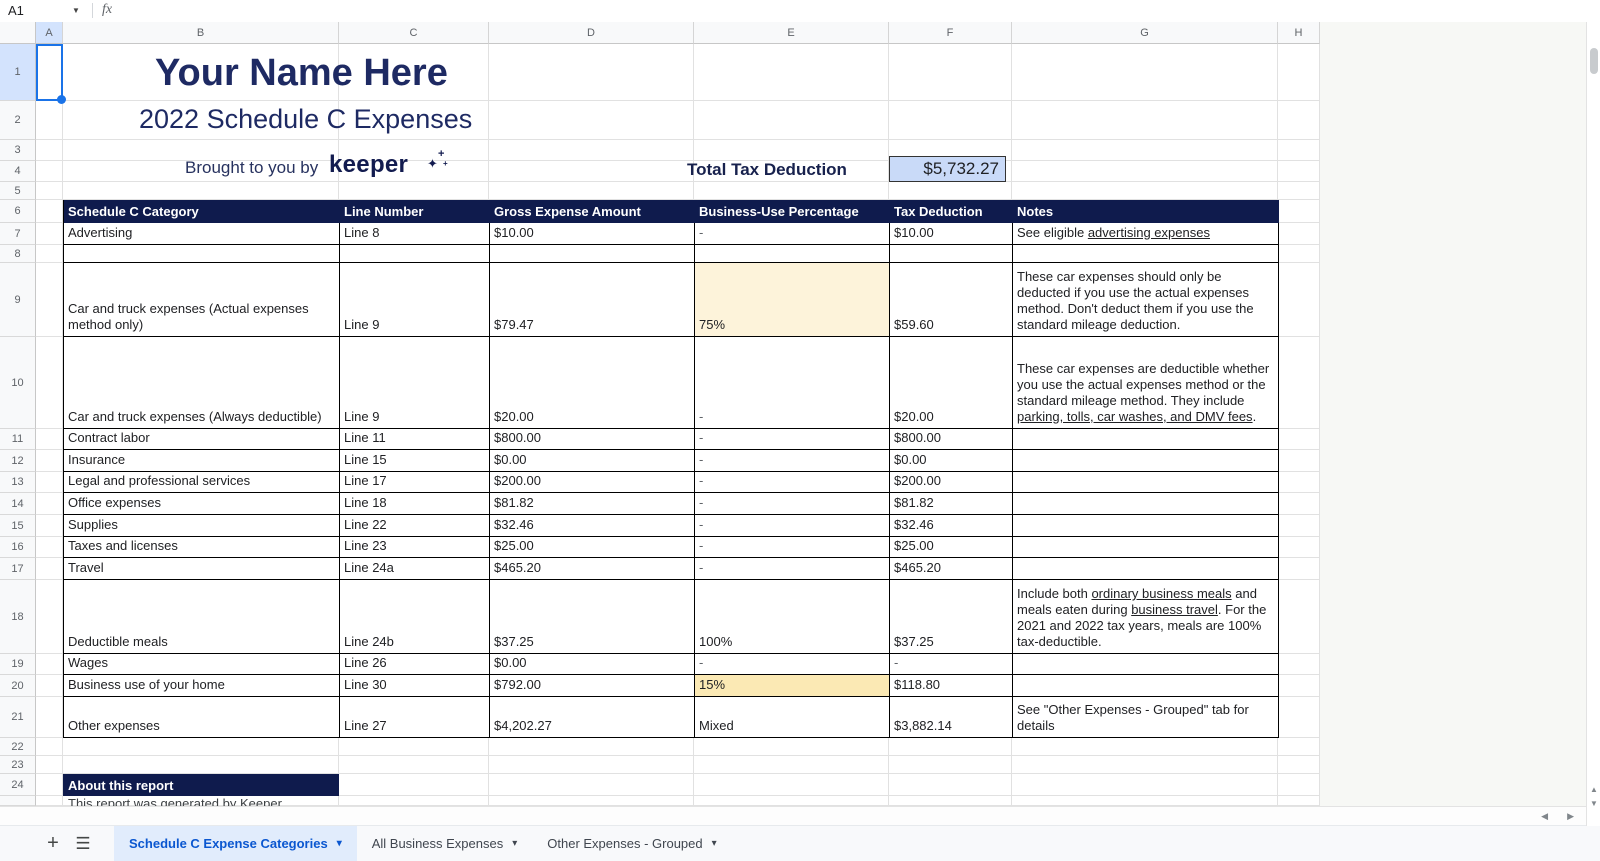  Describe the element at coordinates (951, 547) in the screenshot. I see `cell-tax-deduction: $25.00` at that location.